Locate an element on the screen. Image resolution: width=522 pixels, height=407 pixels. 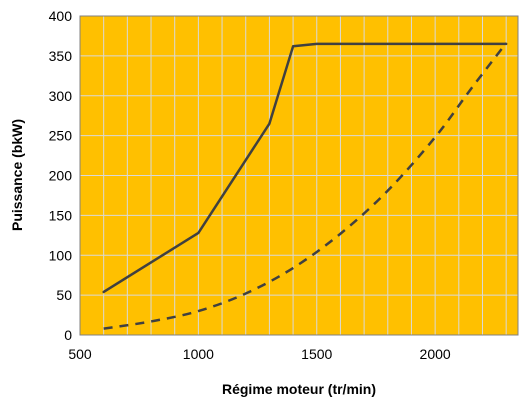
y-tick-label: 250 is located at coordinates (61, 136).